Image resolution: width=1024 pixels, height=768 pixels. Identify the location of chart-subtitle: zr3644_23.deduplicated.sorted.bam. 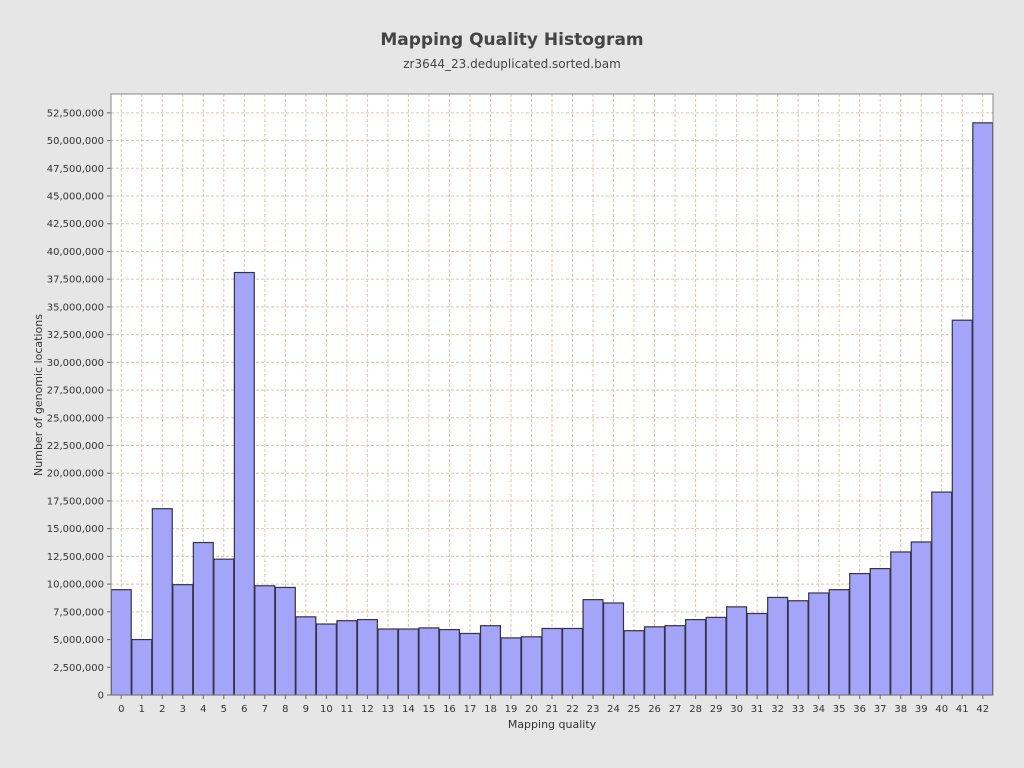
(512, 64).